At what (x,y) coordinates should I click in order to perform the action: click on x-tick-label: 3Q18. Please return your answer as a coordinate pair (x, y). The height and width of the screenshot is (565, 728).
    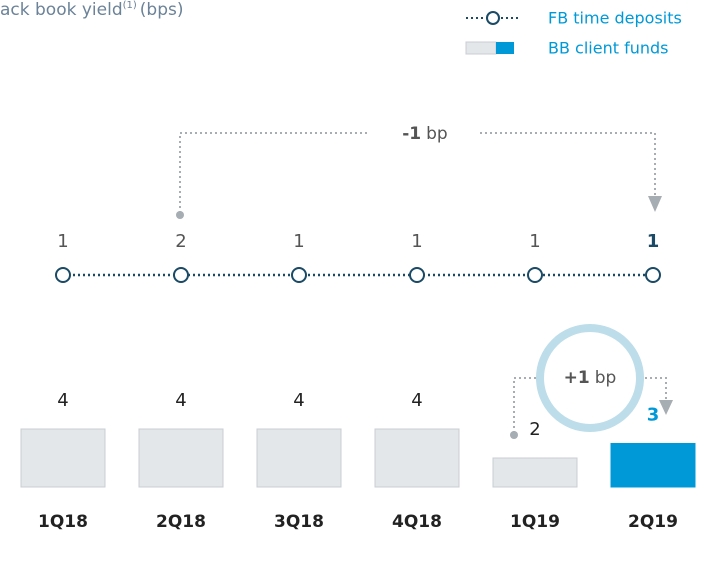
    Looking at the image, I should click on (299, 522).